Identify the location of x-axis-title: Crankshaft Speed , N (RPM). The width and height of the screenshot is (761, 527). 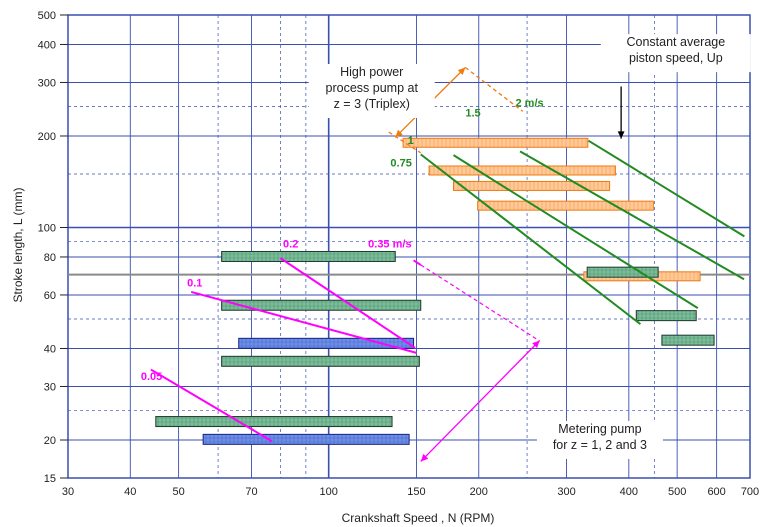
(418, 518).